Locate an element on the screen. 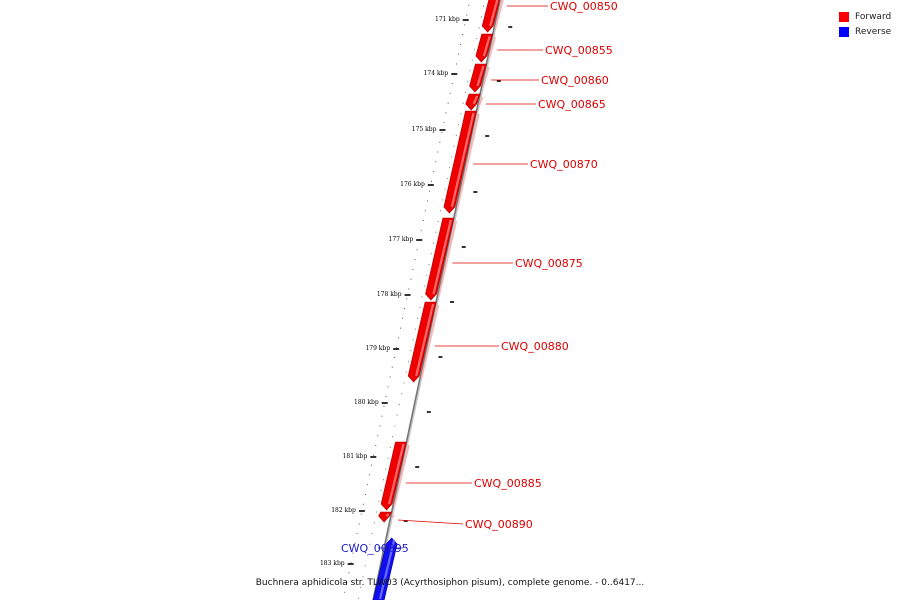  inner-minor-ticks is located at coordinates (421, 300).